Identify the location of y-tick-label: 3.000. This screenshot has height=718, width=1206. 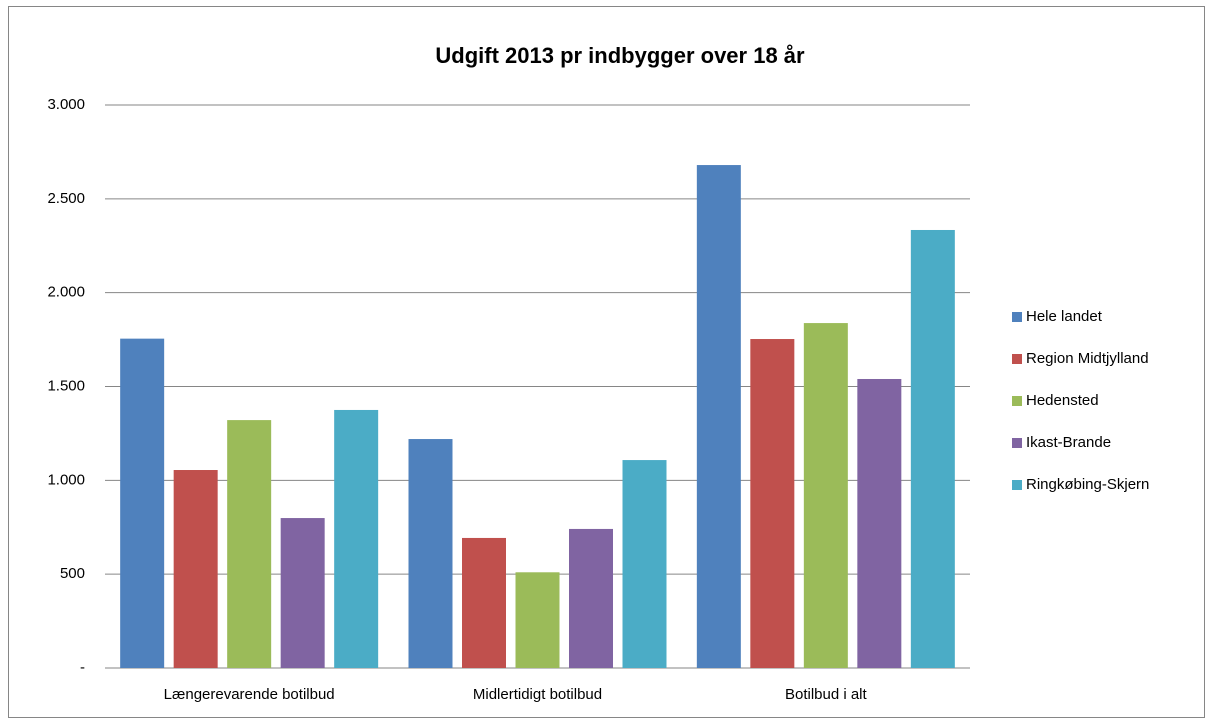
(66, 104).